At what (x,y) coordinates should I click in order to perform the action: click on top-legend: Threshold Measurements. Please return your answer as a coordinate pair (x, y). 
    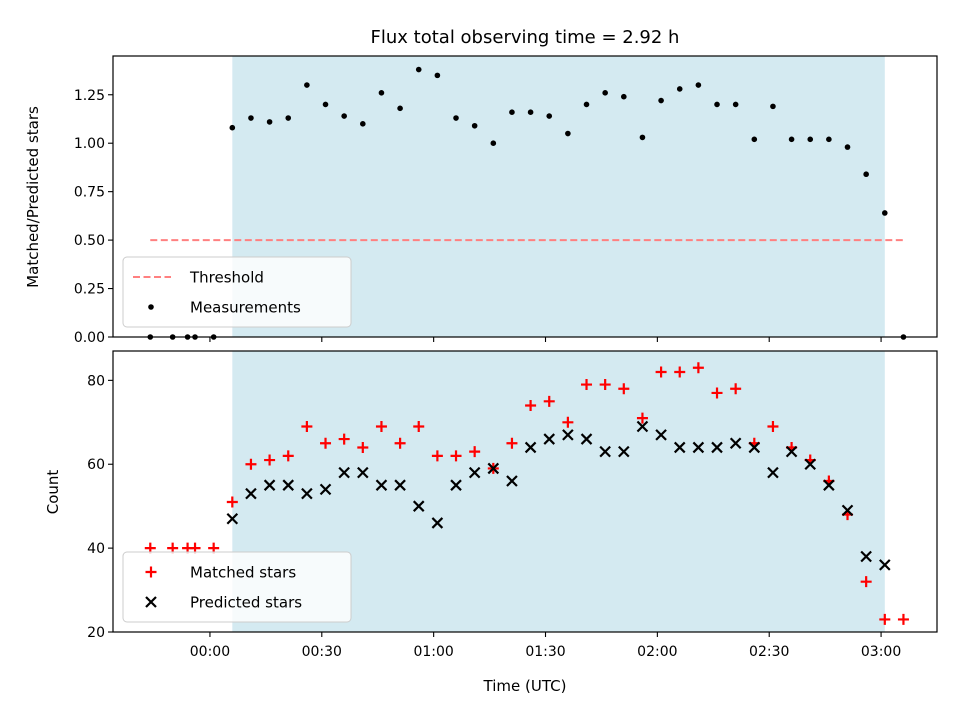
    Looking at the image, I should click on (237, 292).